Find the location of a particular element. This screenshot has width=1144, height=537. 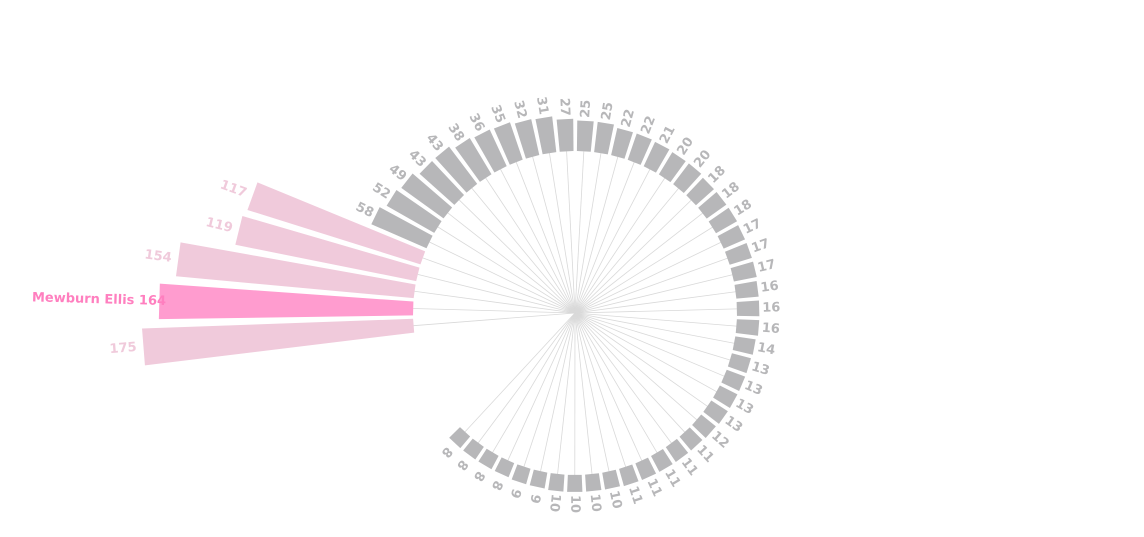

value-label: 14 is located at coordinates (766, 349).